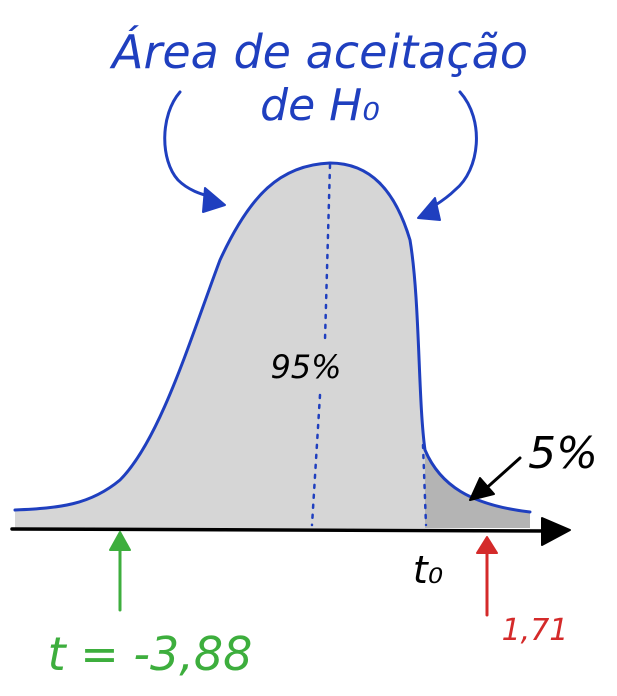 The image size is (617, 696). I want to click on left-curly-arrow, so click(190, 145).